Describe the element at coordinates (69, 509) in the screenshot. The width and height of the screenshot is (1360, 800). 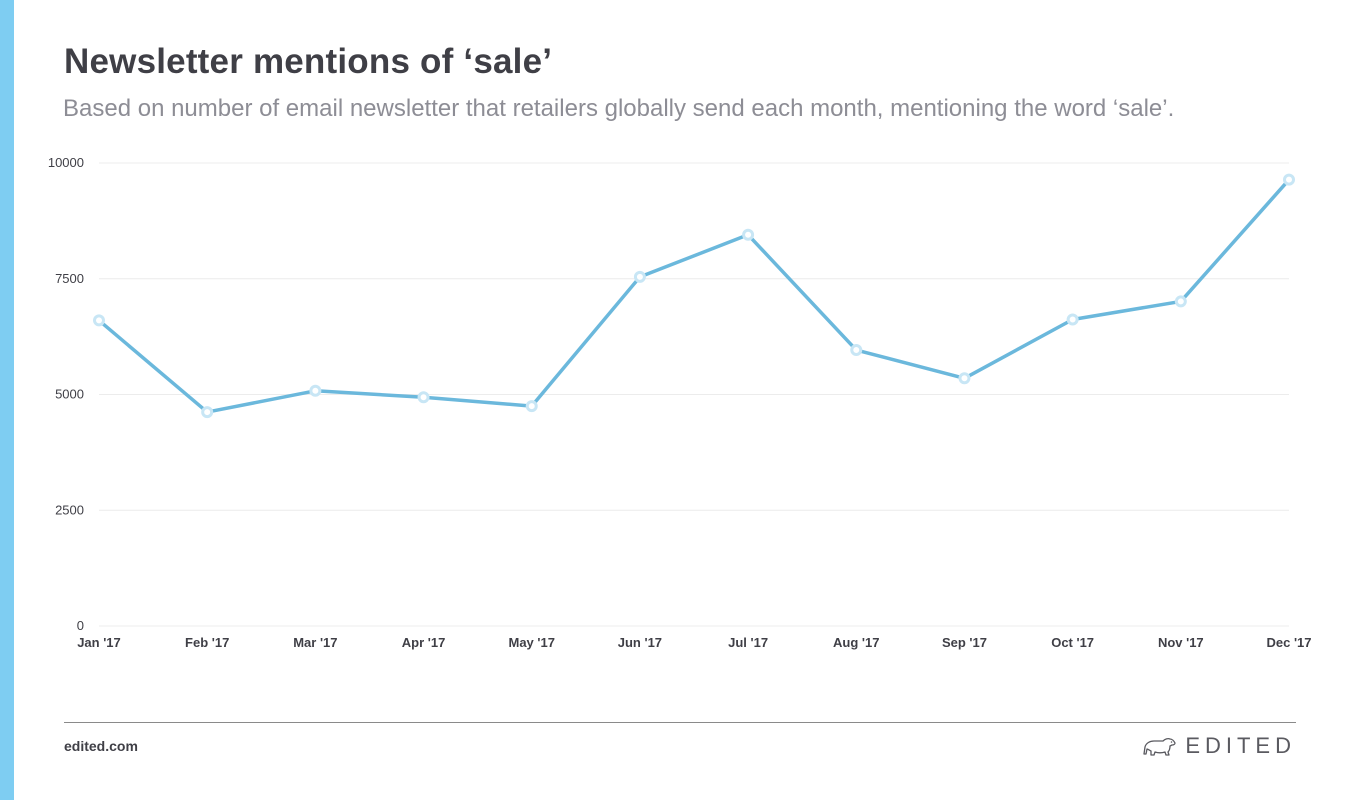
I see `y-tick-label: 2500` at that location.